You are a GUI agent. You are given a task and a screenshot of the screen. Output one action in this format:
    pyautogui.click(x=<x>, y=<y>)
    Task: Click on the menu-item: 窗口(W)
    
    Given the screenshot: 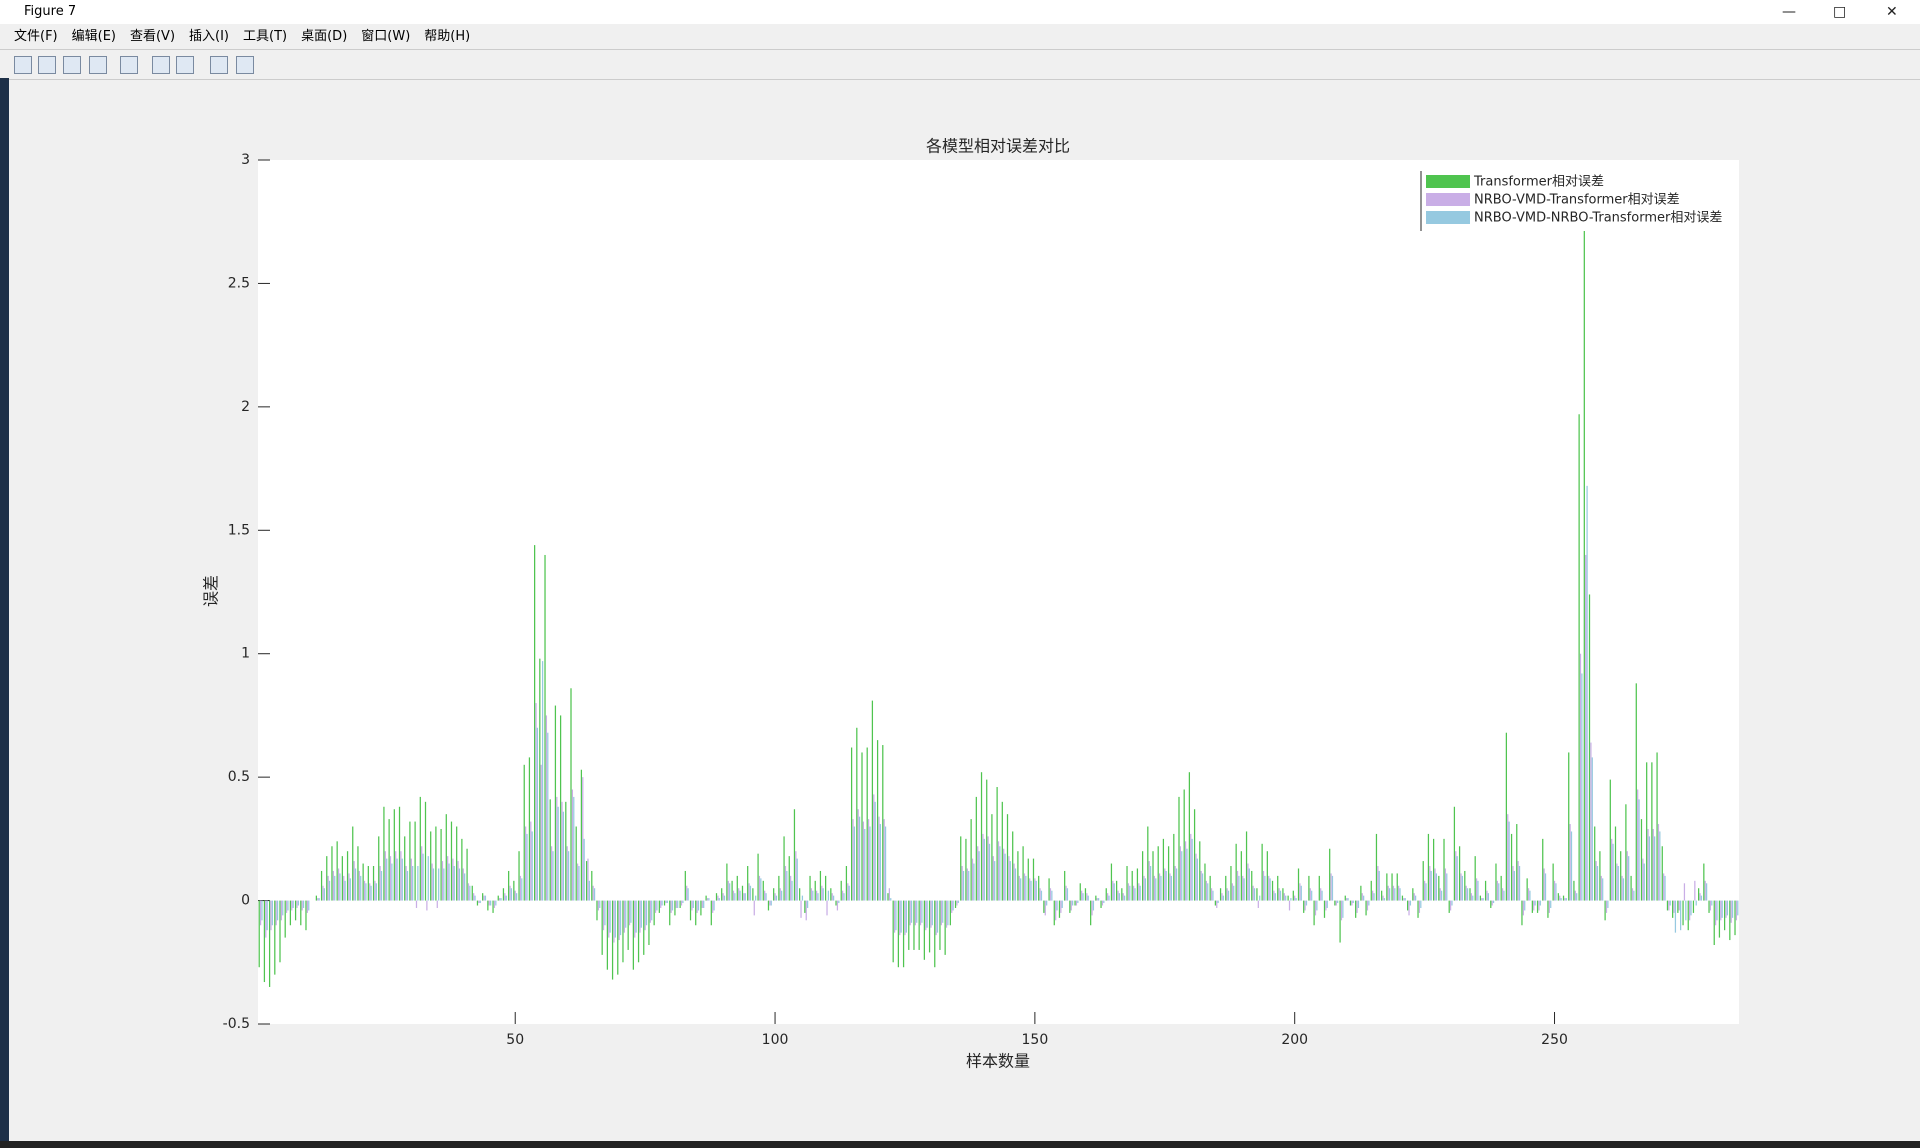 What is the action you would take?
    pyautogui.click(x=386, y=36)
    